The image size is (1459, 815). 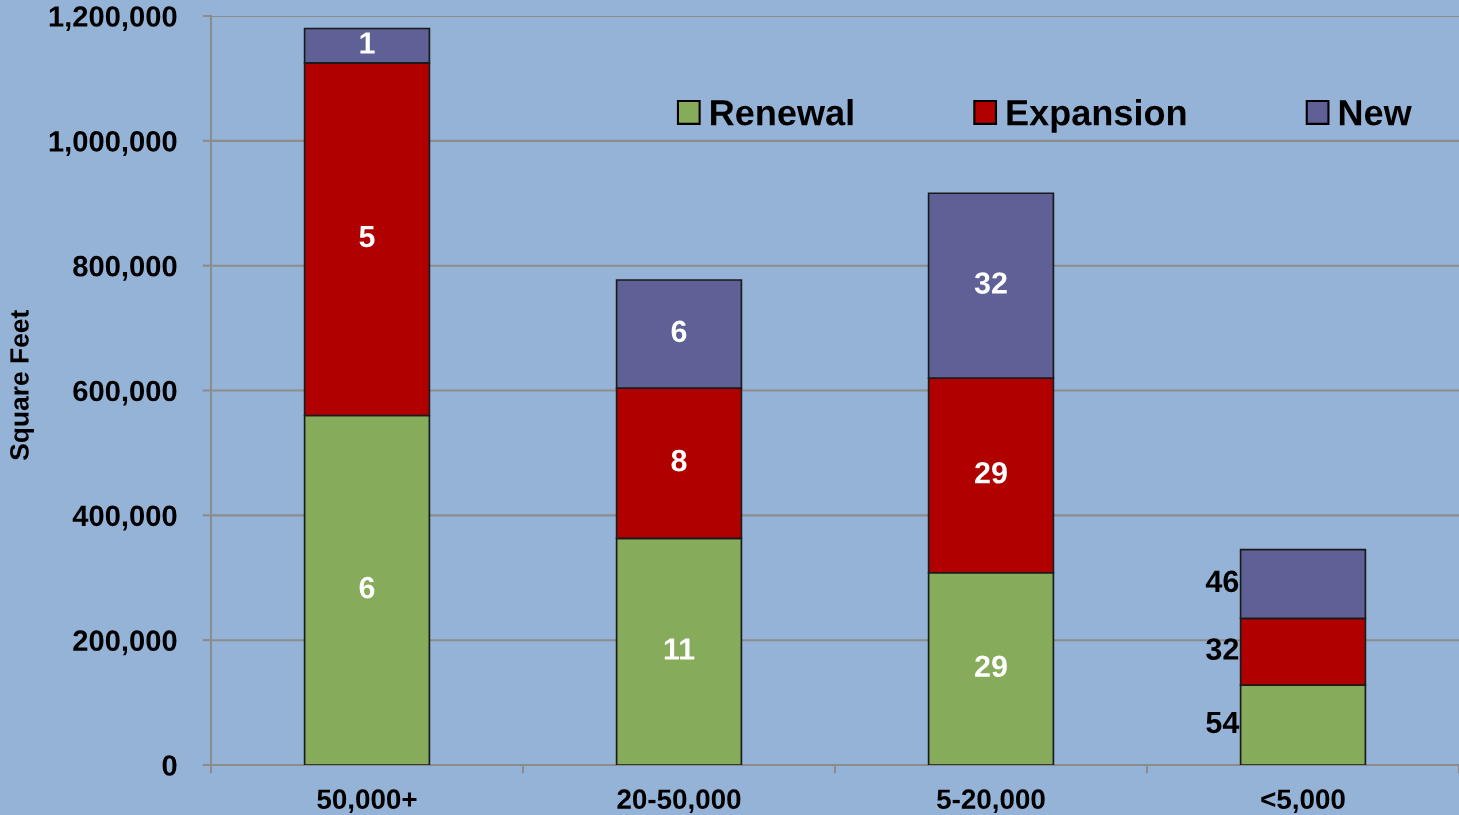 I want to click on x-tick-label: 20-50,000, so click(x=679, y=801).